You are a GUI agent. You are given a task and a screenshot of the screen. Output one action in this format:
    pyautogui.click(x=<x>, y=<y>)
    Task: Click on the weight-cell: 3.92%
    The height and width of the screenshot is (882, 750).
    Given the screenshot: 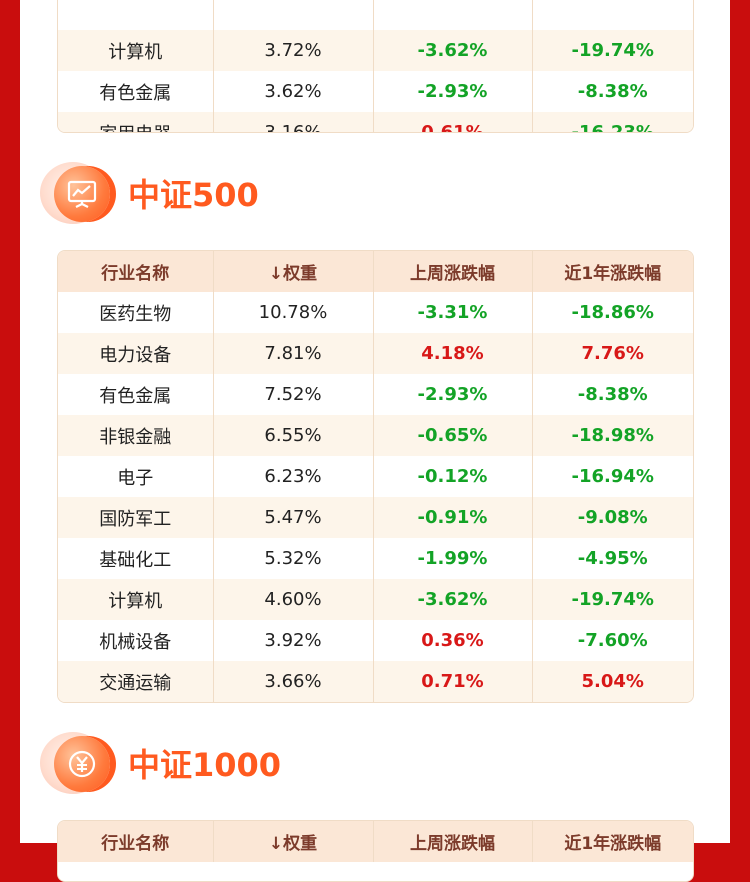 What is the action you would take?
    pyautogui.click(x=292, y=640)
    